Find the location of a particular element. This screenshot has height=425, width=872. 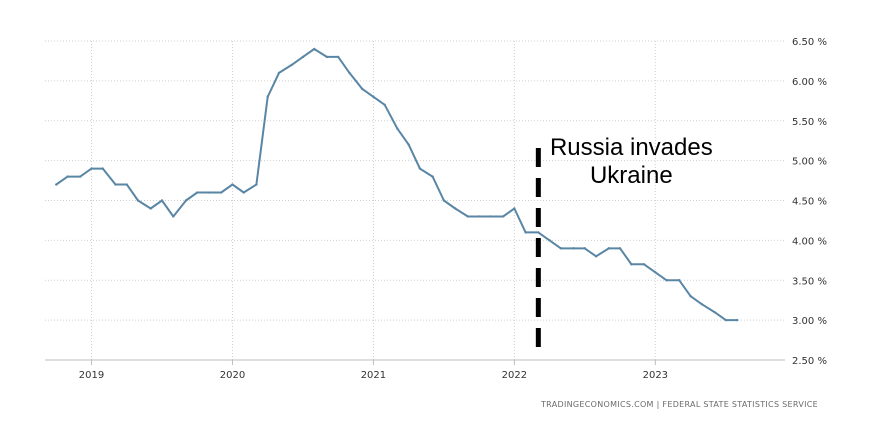

y-tick-label: 5.00 % is located at coordinates (809, 162).